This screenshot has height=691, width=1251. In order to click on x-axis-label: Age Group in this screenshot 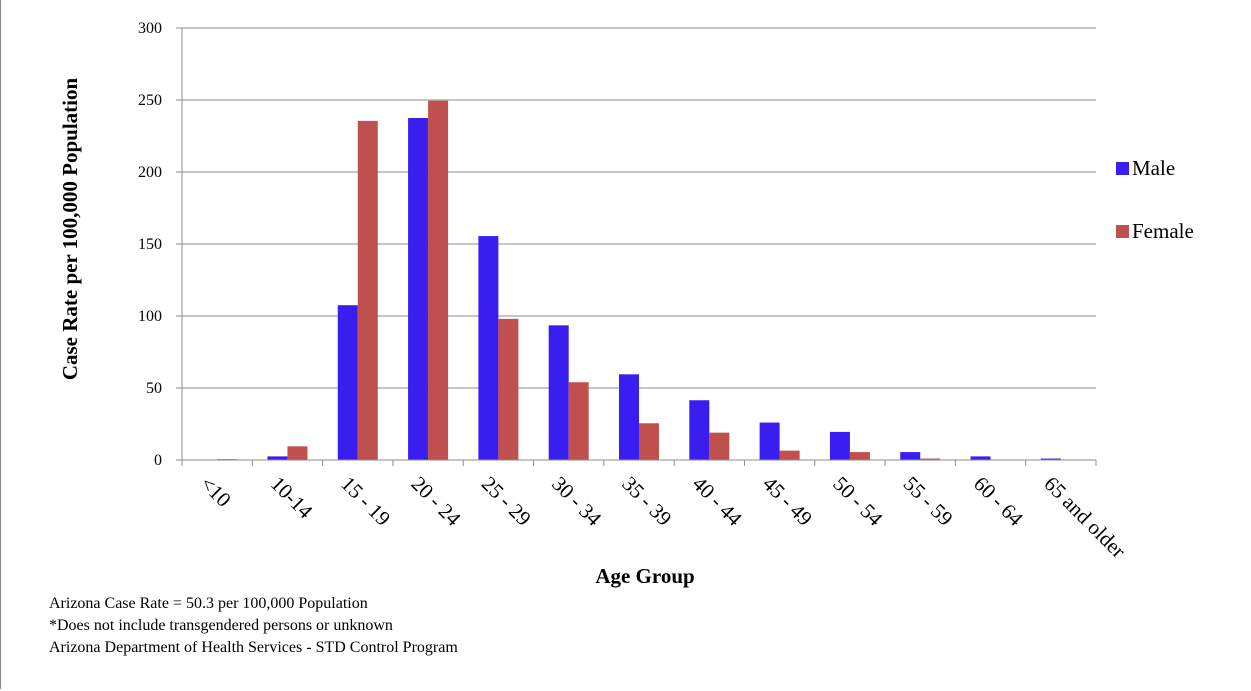, I will do `click(644, 576)`.